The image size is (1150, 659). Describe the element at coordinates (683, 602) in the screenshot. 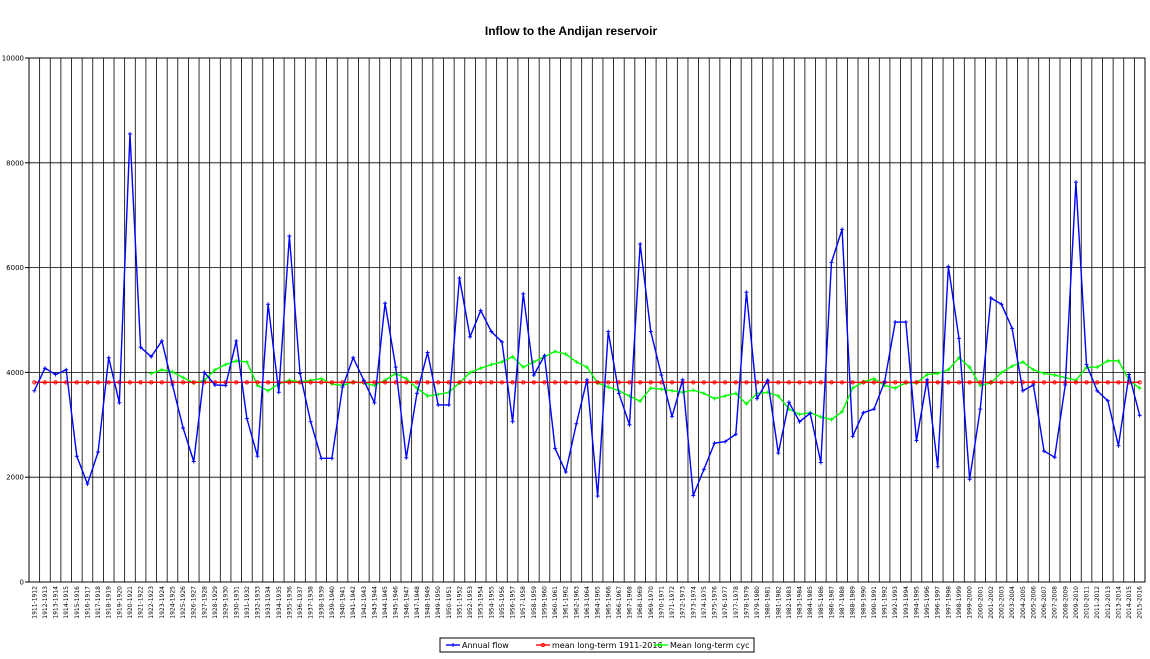

I see `x-tick-label: 1972-1973` at that location.